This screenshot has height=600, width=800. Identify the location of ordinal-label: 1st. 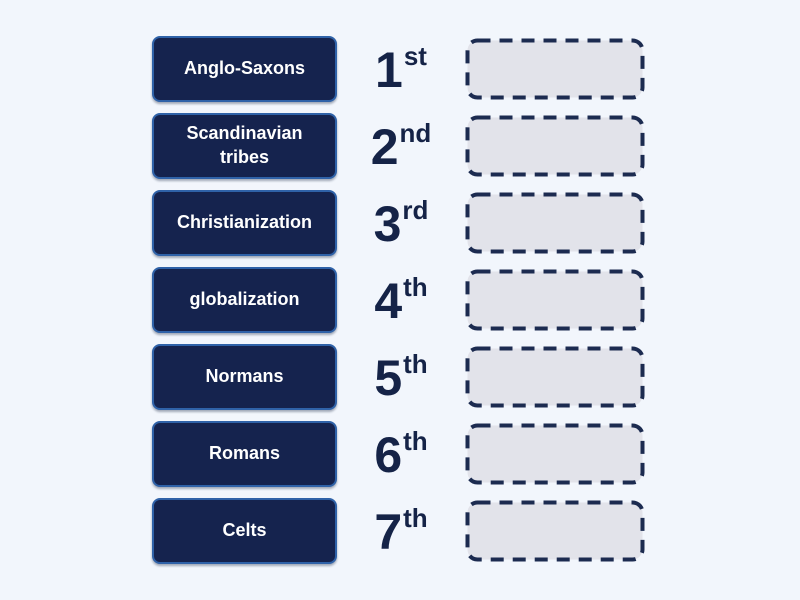
(401, 69).